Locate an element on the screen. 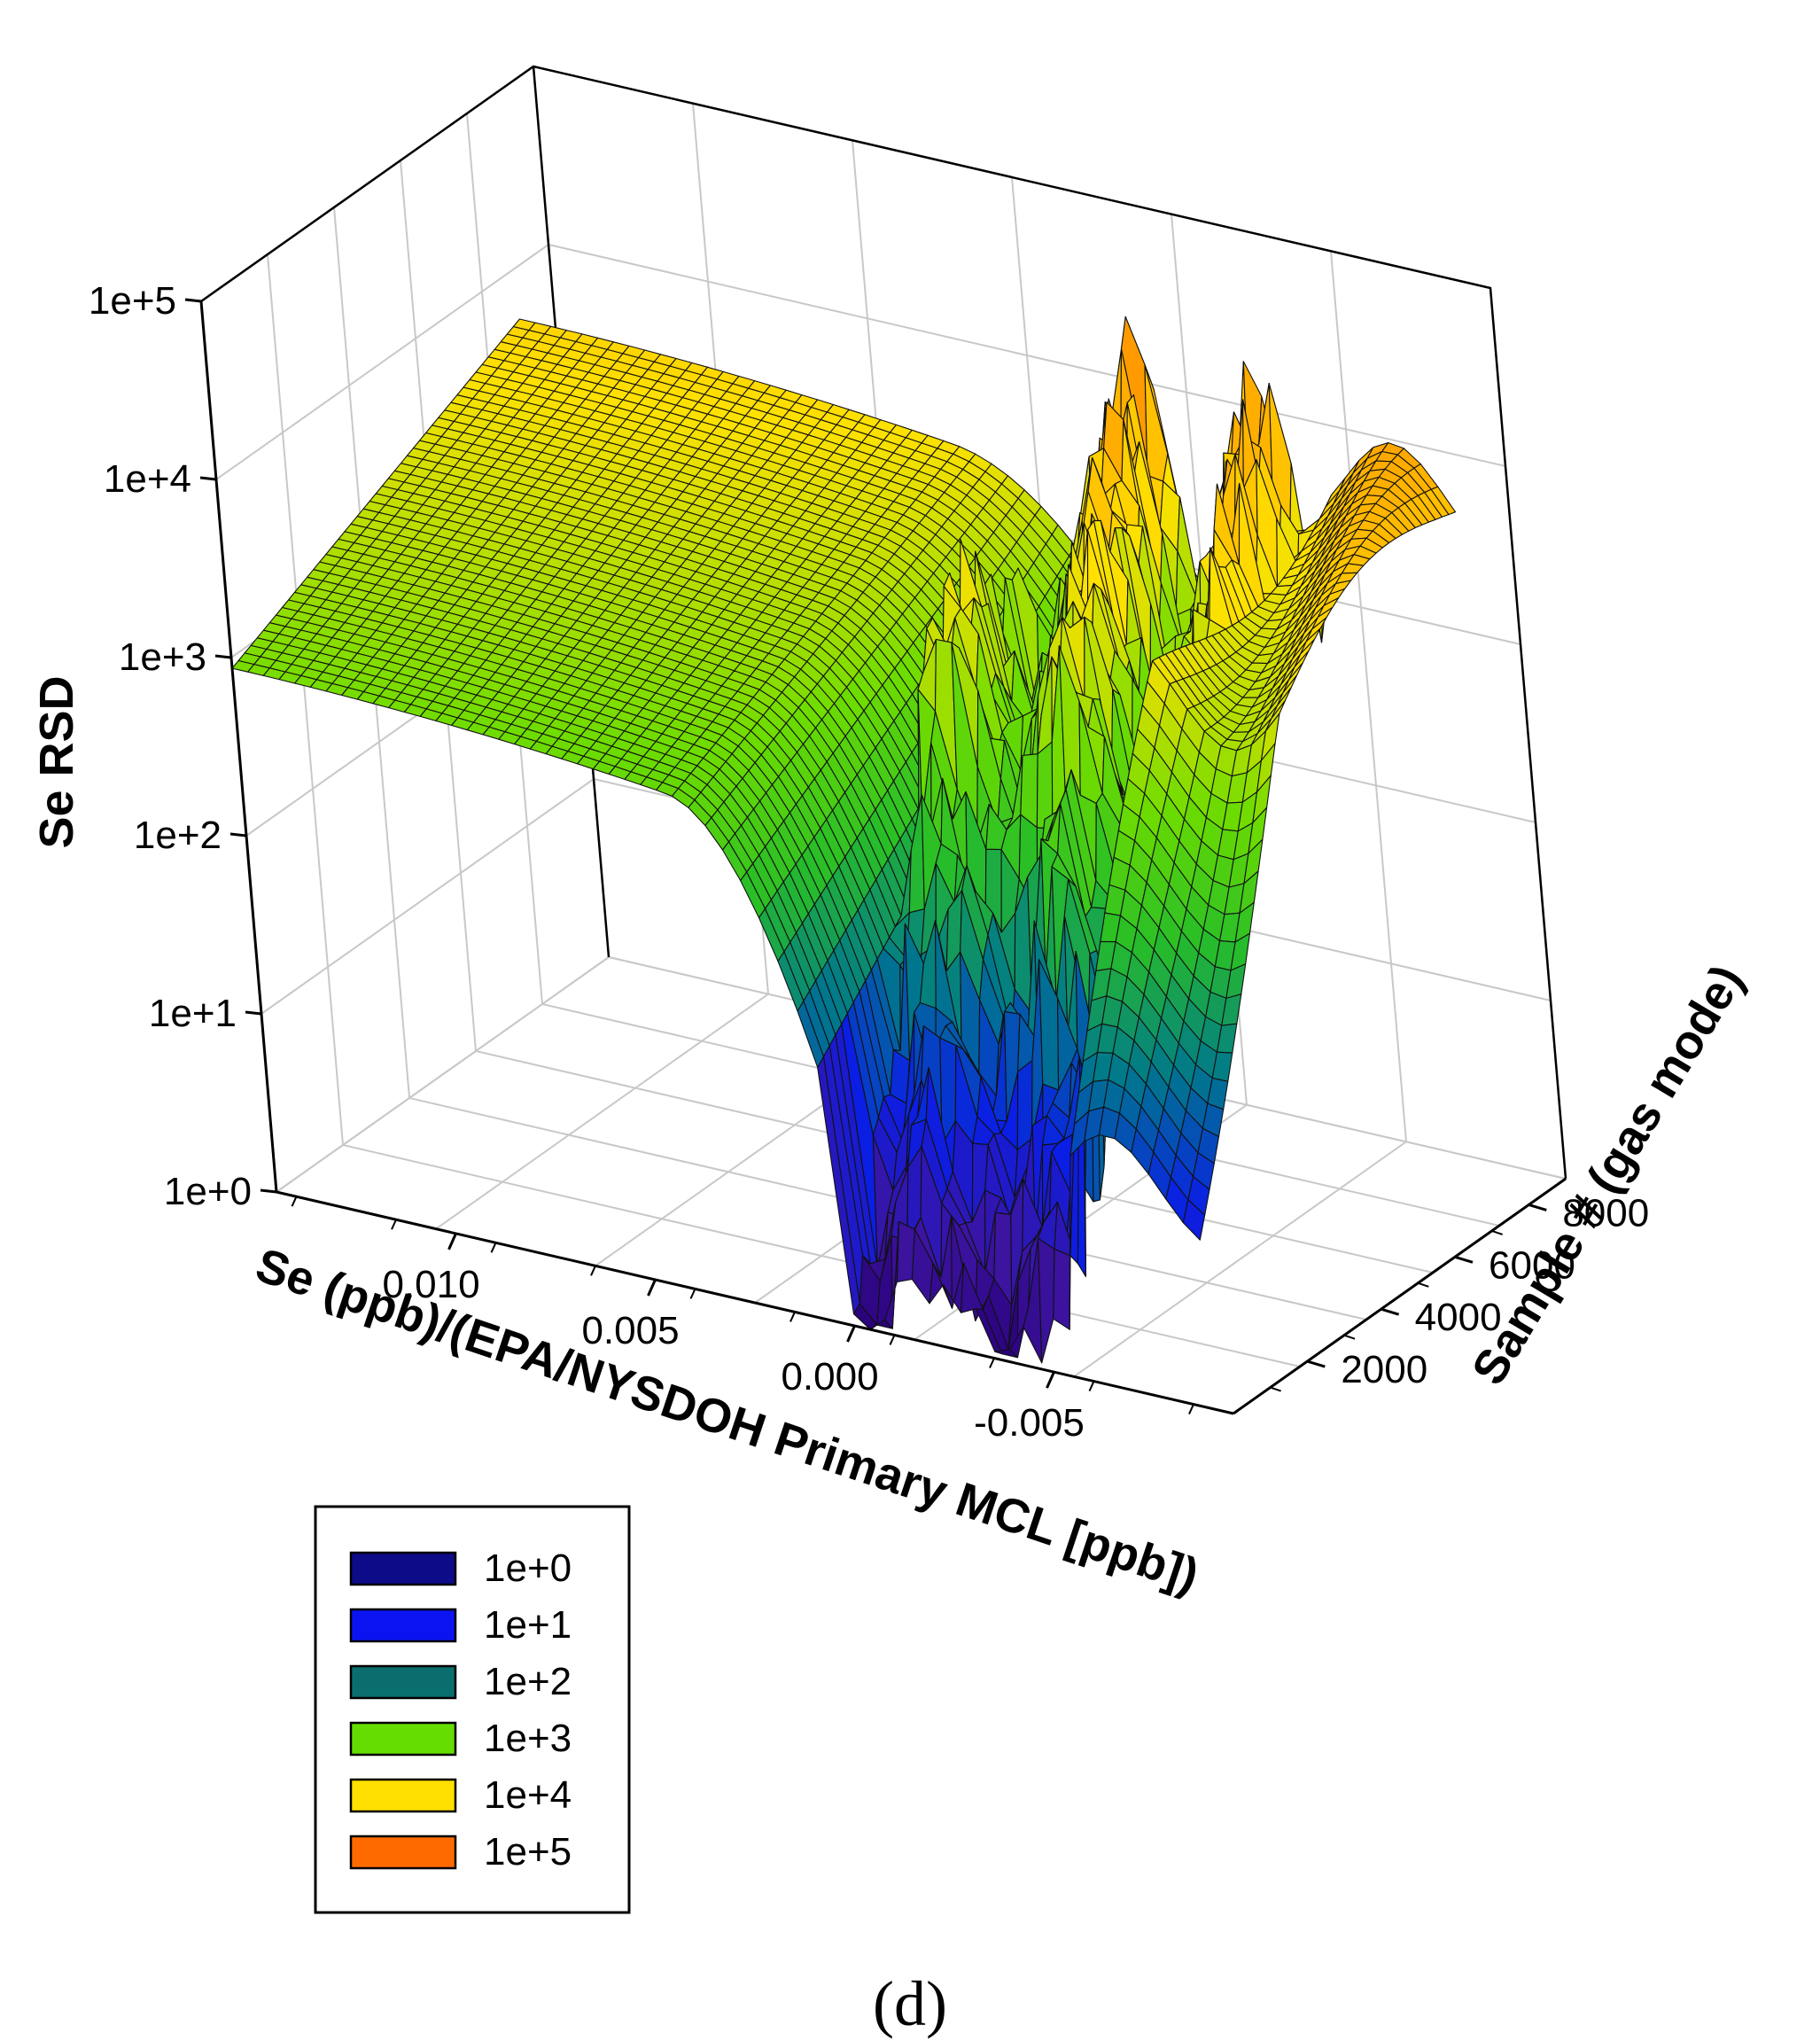 The image size is (1820, 2041). x-axis-line is located at coordinates (755, 1302).